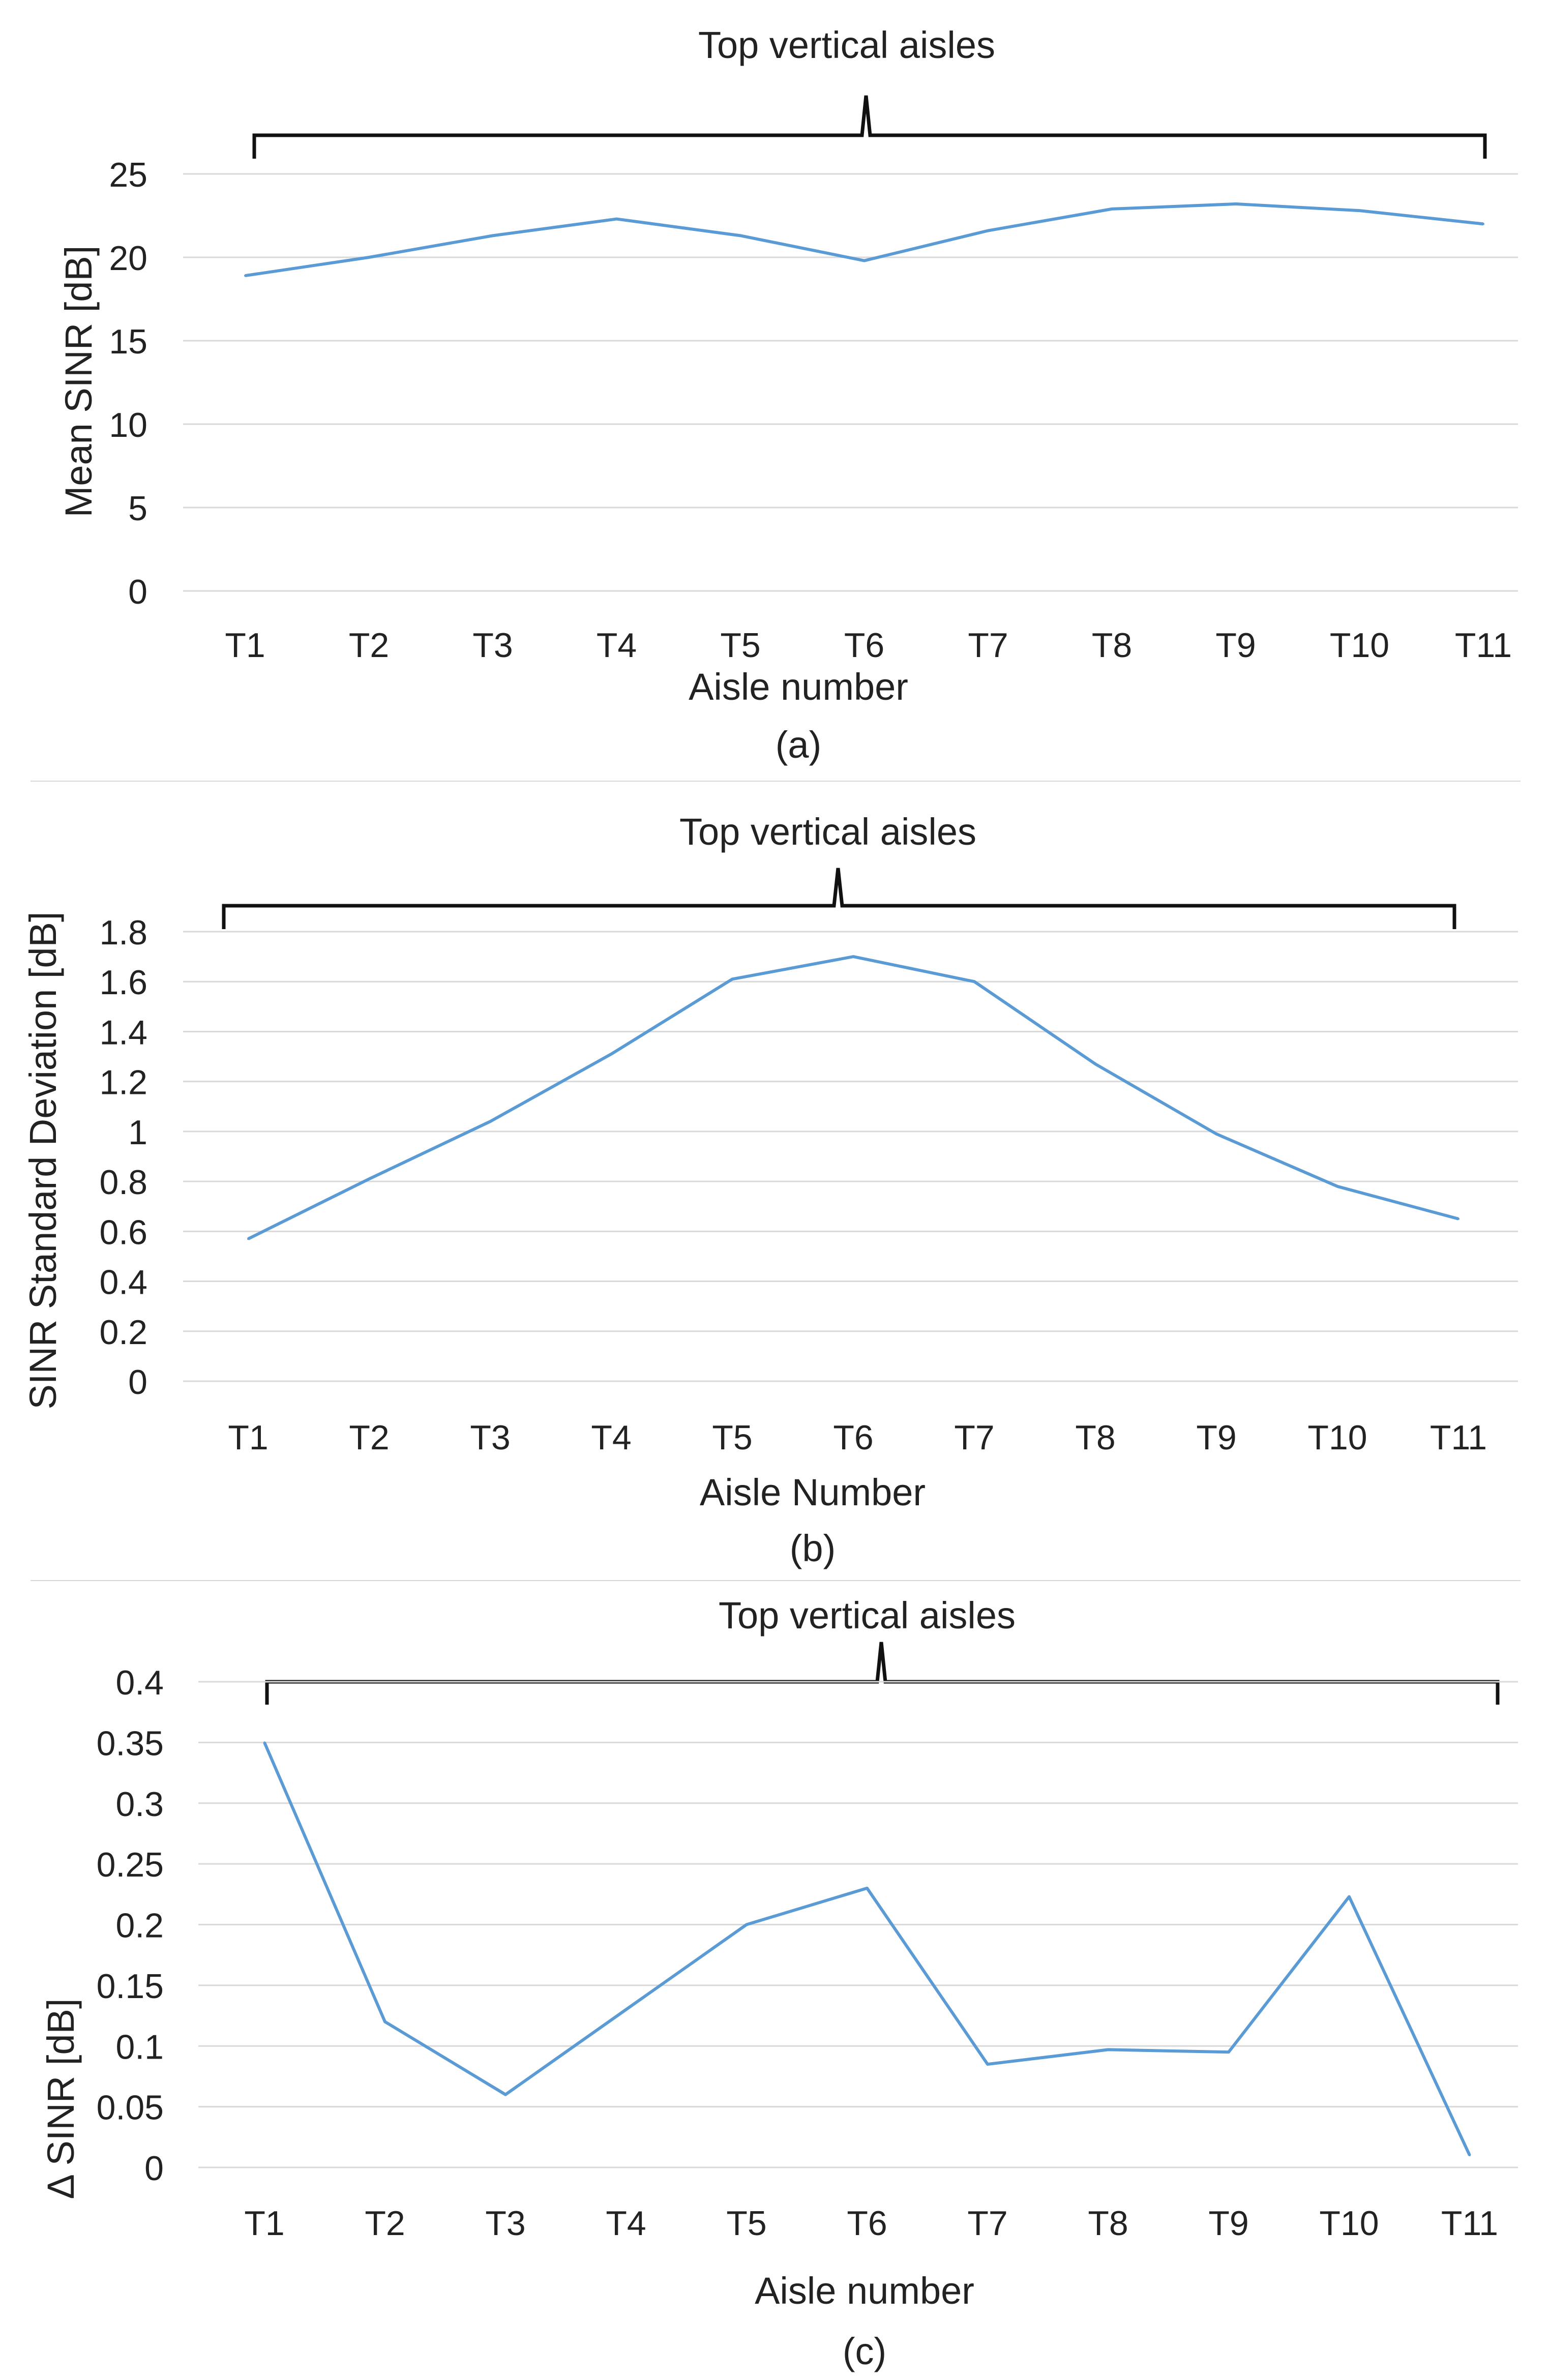  What do you see at coordinates (130, 1743) in the screenshot?
I see `y-tick-label: 0.35` at bounding box center [130, 1743].